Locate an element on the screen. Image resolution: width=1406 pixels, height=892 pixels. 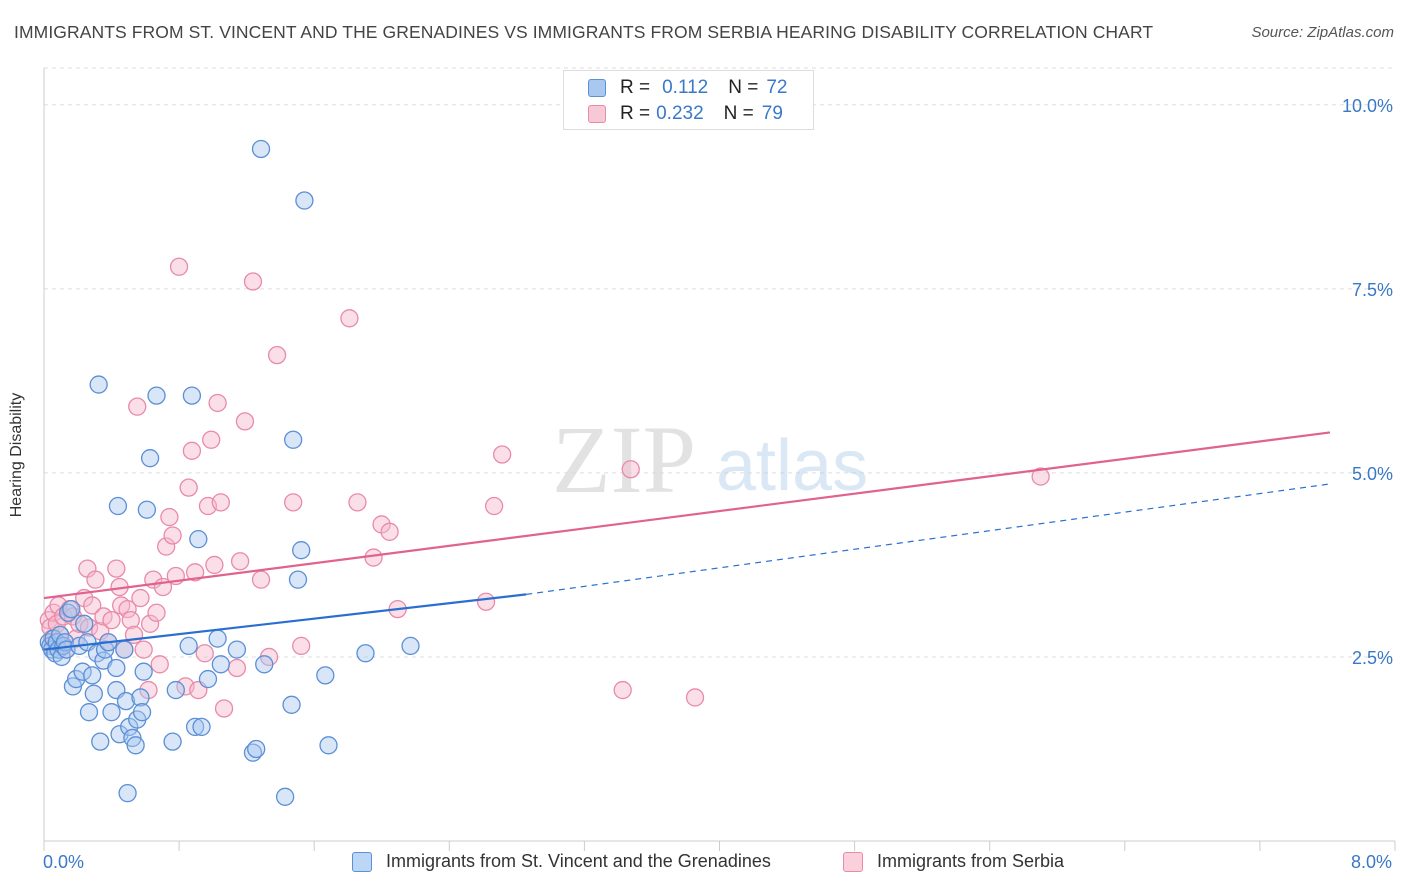
trend-line-st-vincent-extension is located at coordinates (928, 539).